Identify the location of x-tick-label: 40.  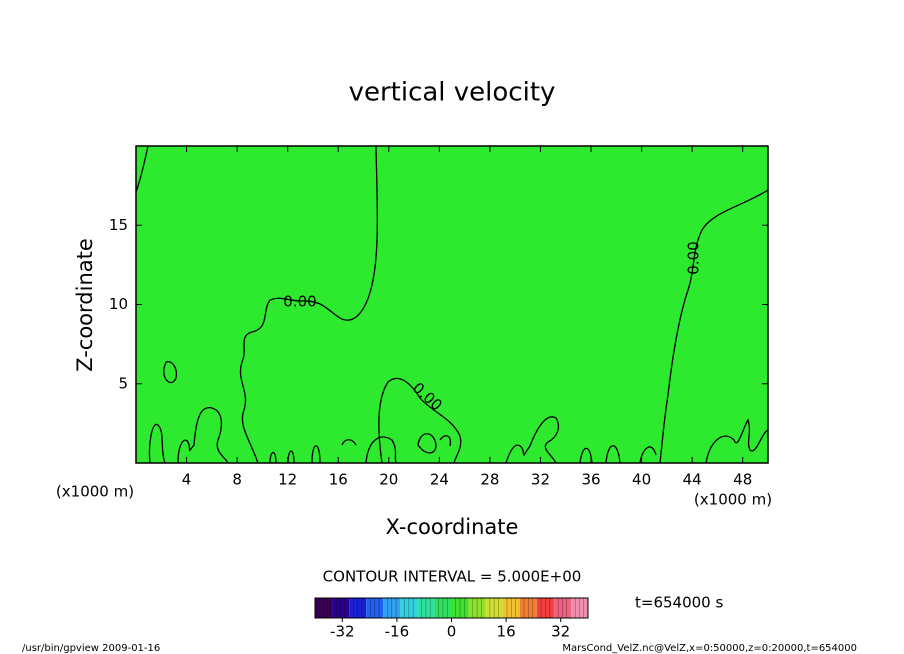
(641, 480).